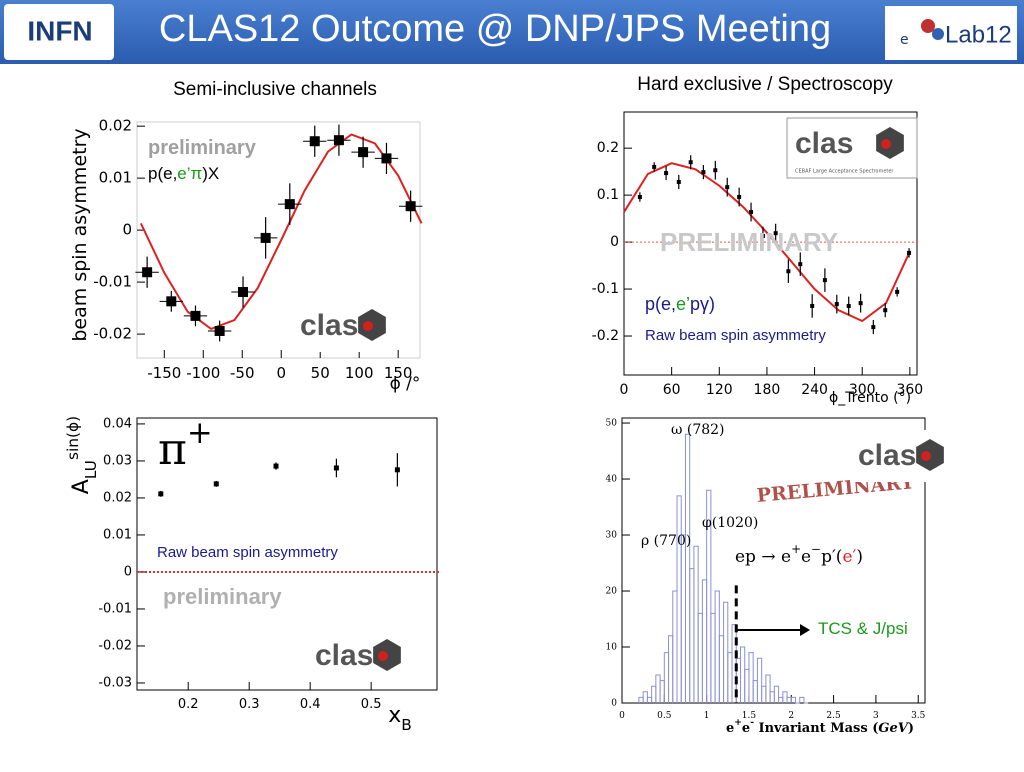 The image size is (1024, 772). Describe the element at coordinates (664, 716) in the screenshot. I see `x-tick-label: 0.5` at that location.